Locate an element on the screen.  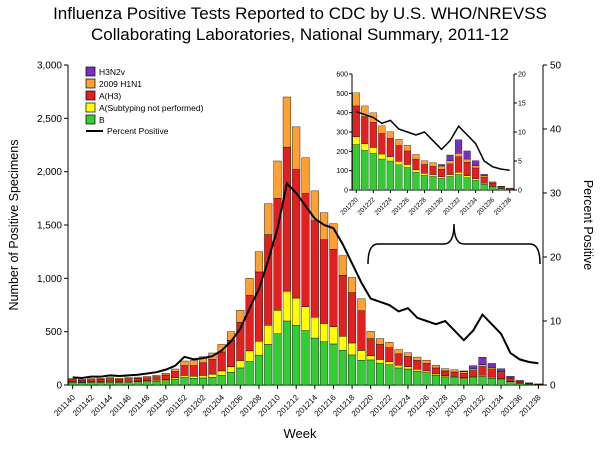
left-axis-tick-label: 1,000 is located at coordinates (49, 279).